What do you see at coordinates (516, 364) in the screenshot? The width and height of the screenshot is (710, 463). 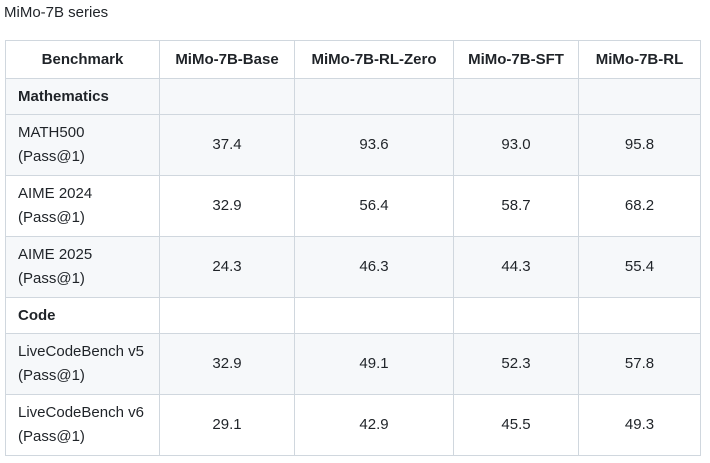 I see `value-cell: 52.3` at bounding box center [516, 364].